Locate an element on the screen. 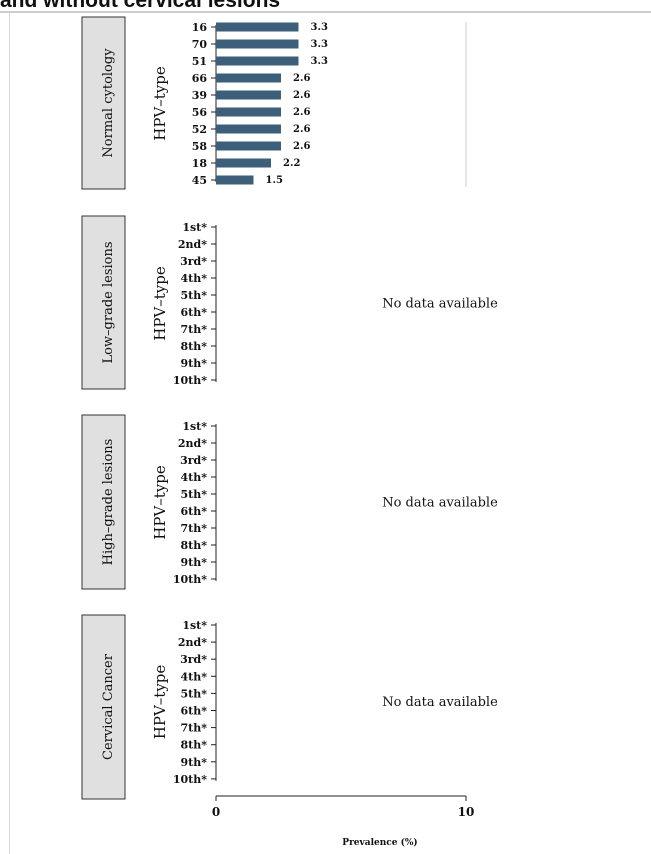  page-title: and without cervical lesions is located at coordinates (140, 6).